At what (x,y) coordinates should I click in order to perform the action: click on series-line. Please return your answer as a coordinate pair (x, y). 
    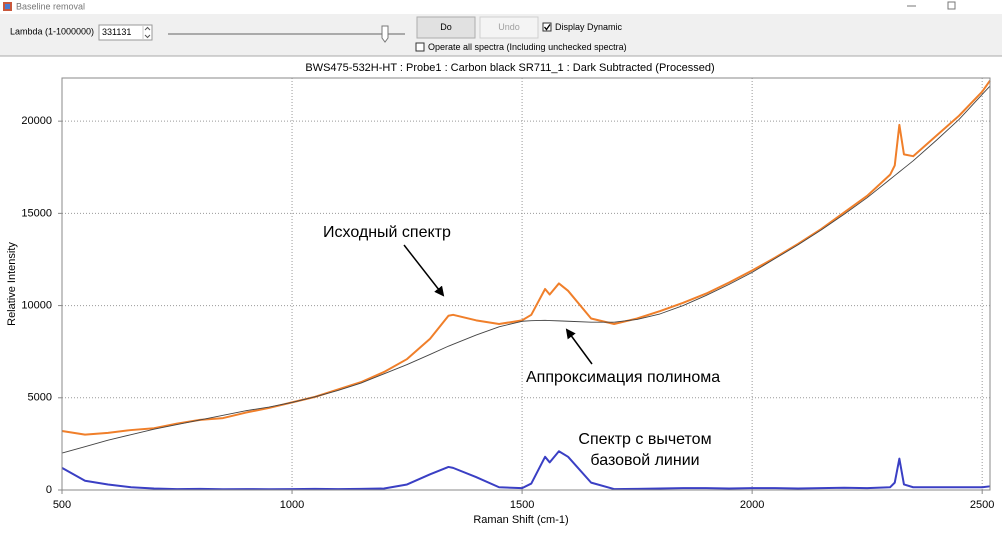
    Looking at the image, I should click on (526, 470).